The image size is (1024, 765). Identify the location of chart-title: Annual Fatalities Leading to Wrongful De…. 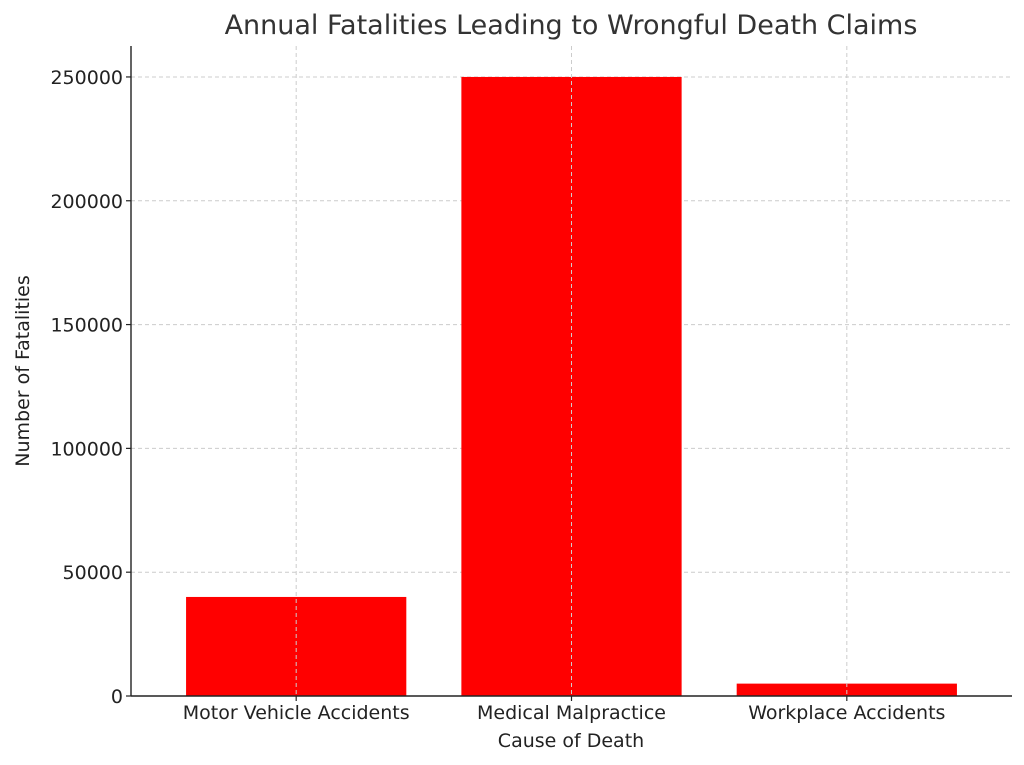
(571, 25).